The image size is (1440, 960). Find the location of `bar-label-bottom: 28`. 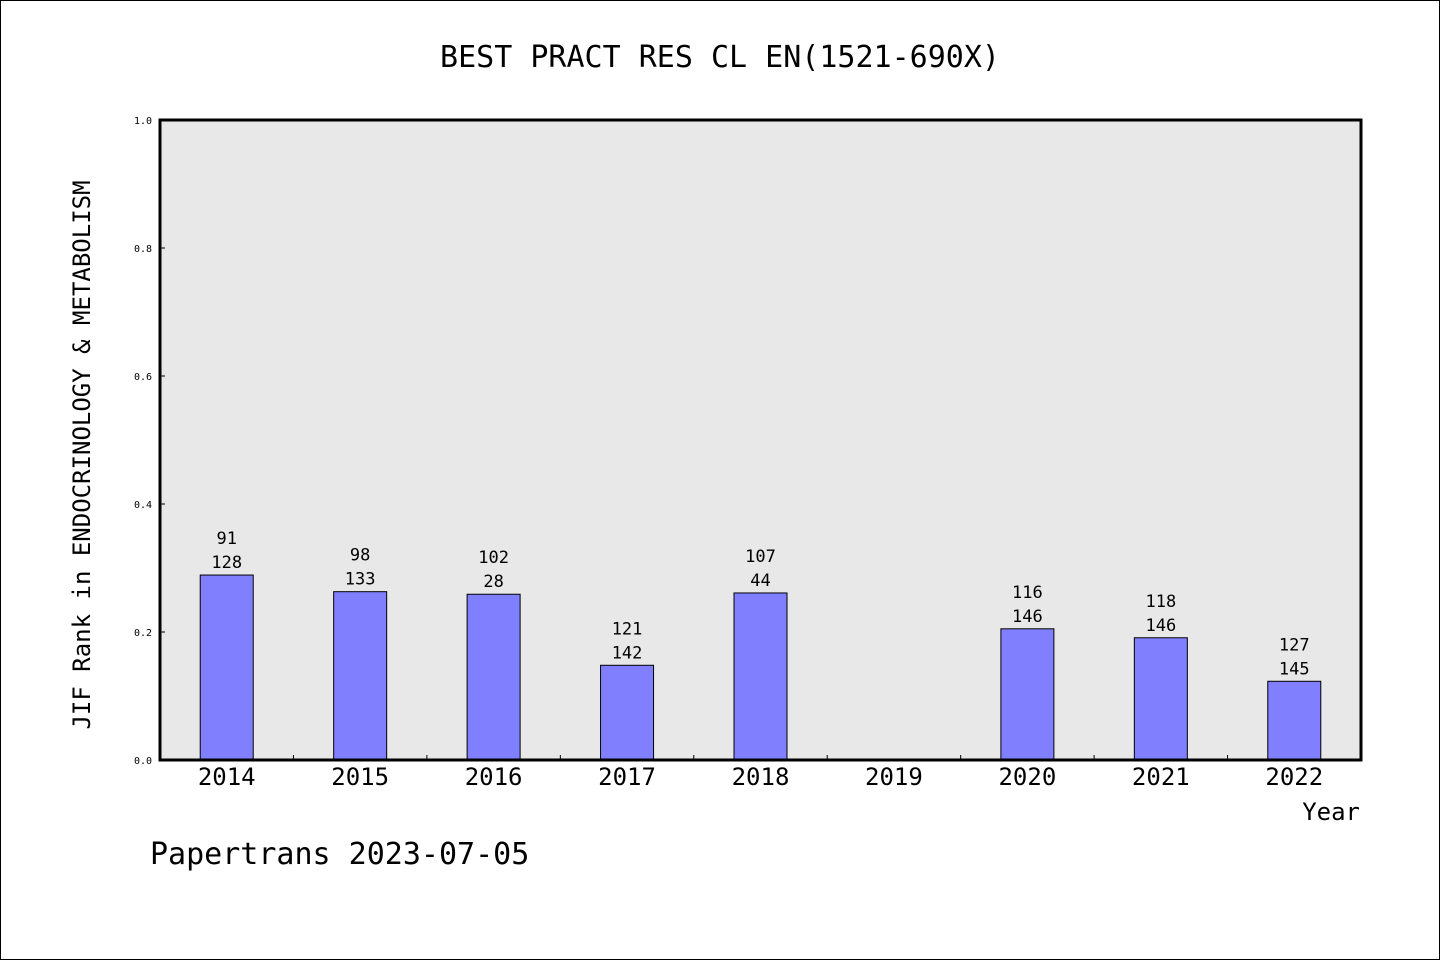

bar-label-bottom: 28 is located at coordinates (493, 582).